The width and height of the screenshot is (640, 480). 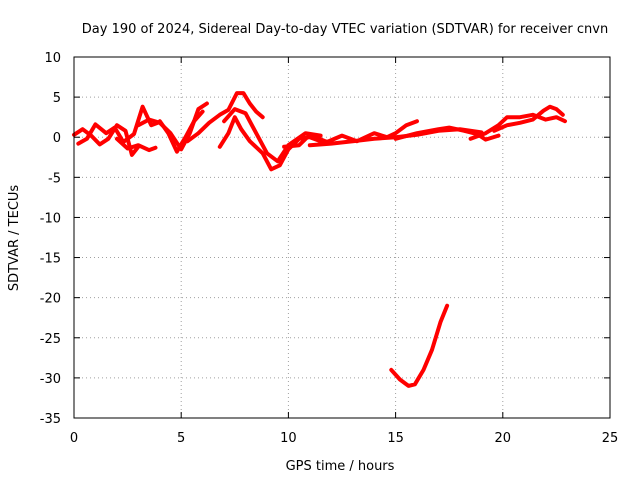 I want to click on y-axis-label: SDTVAR / TECUs, so click(x=14, y=238).